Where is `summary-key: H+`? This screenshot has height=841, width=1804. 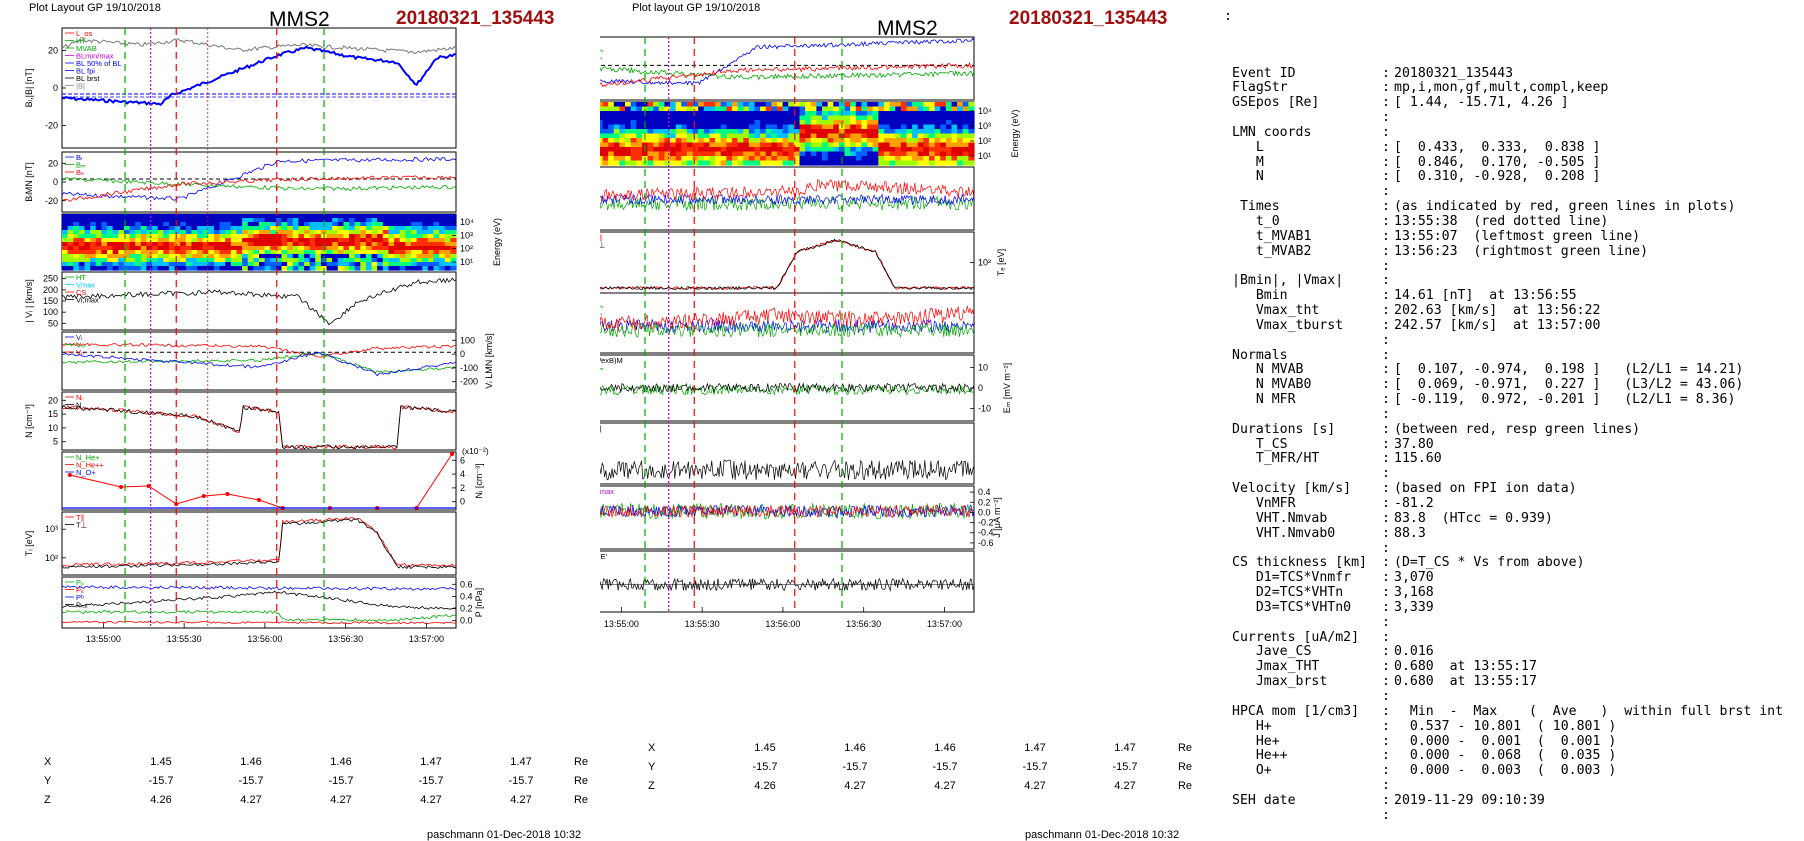 summary-key: H+ is located at coordinates (1252, 726).